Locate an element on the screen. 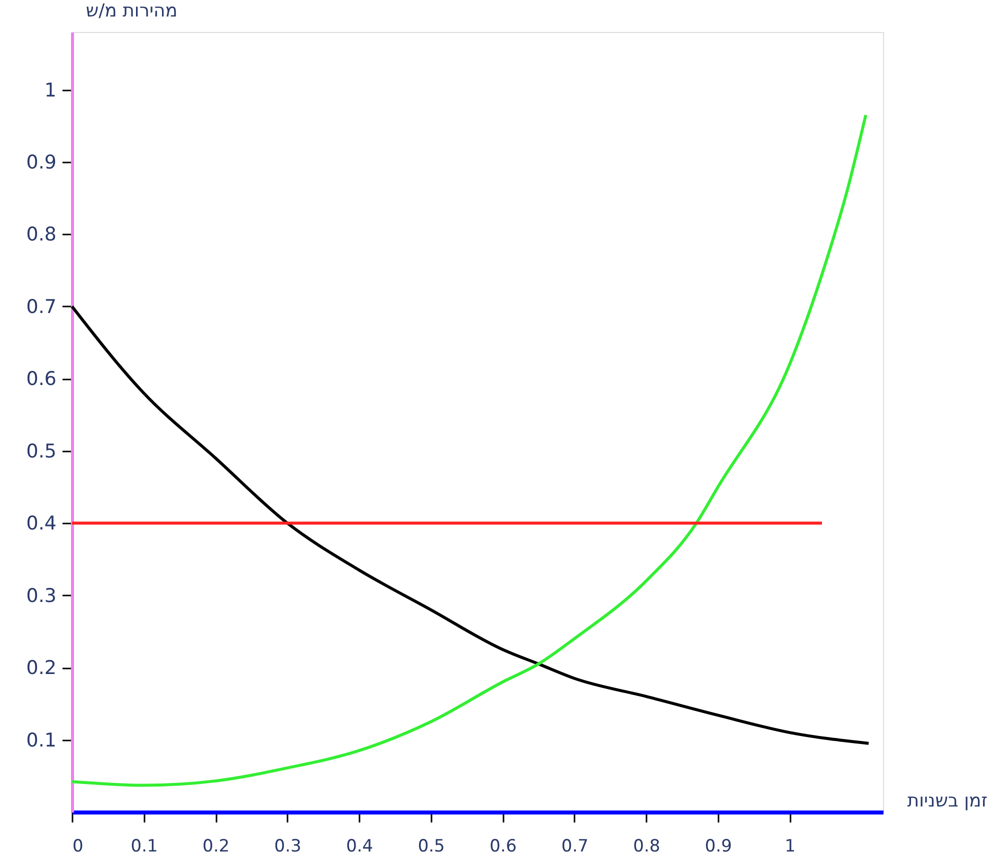  x-tick-label: 0.4 is located at coordinates (360, 846).